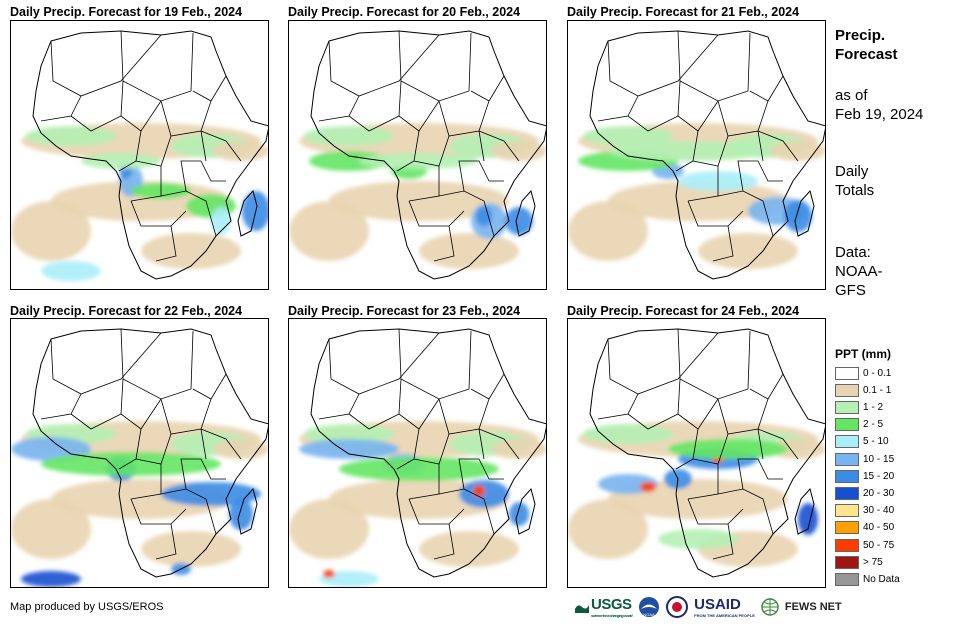 This screenshot has height=626, width=967. I want to click on noaa-logo-icon: NOAA, so click(649, 607).